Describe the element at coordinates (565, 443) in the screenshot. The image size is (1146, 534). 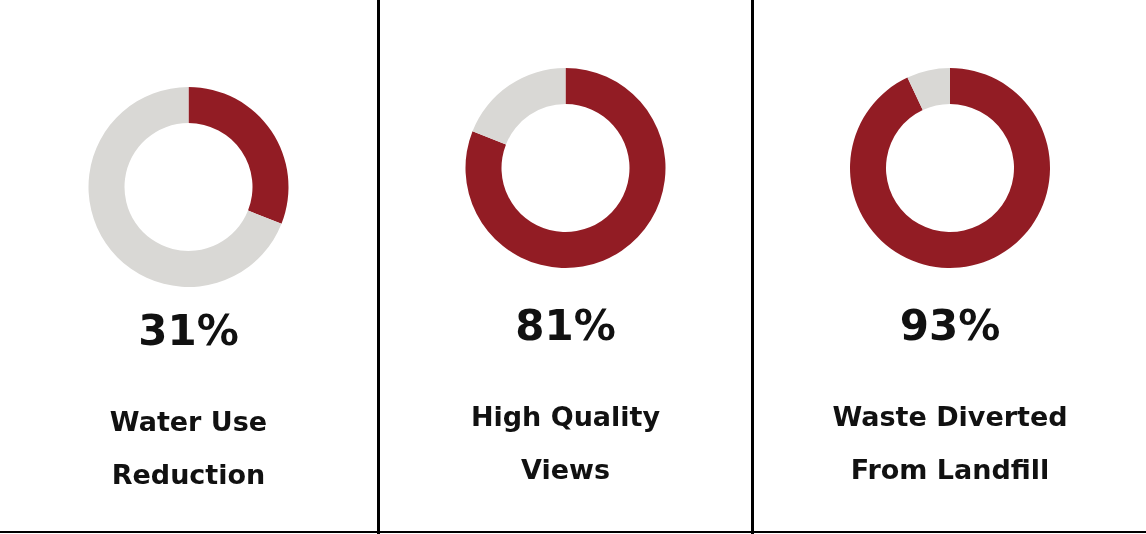
I see `text: High Quality Views` at that location.